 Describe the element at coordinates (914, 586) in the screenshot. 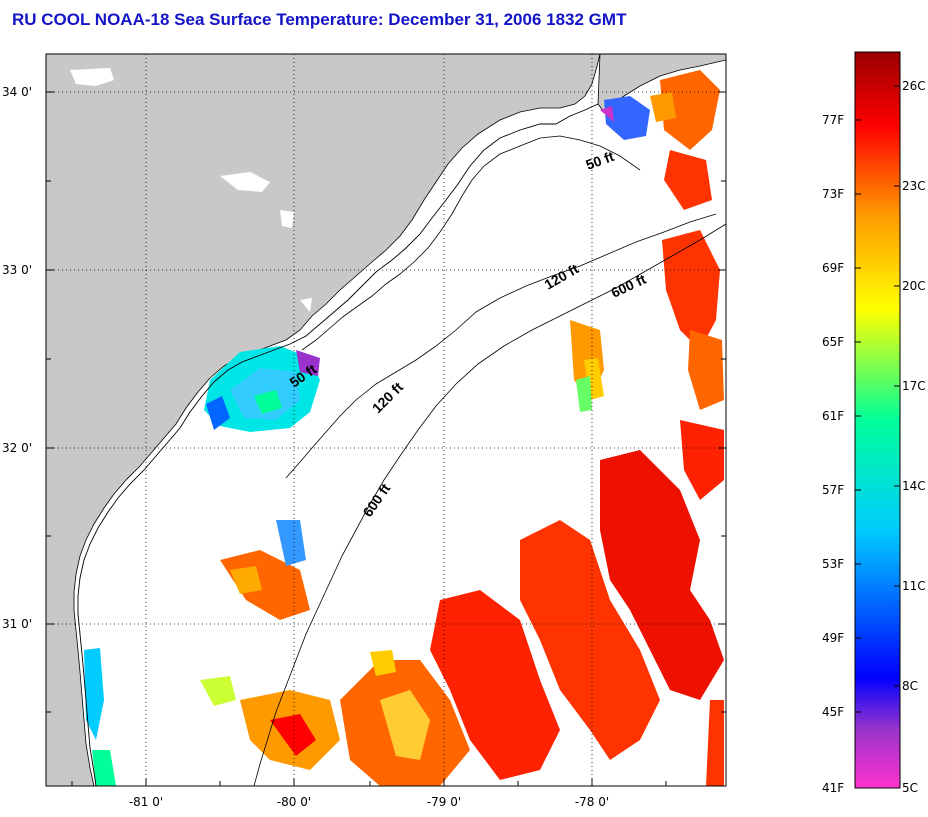

I see `legend-c-11: 11C` at that location.